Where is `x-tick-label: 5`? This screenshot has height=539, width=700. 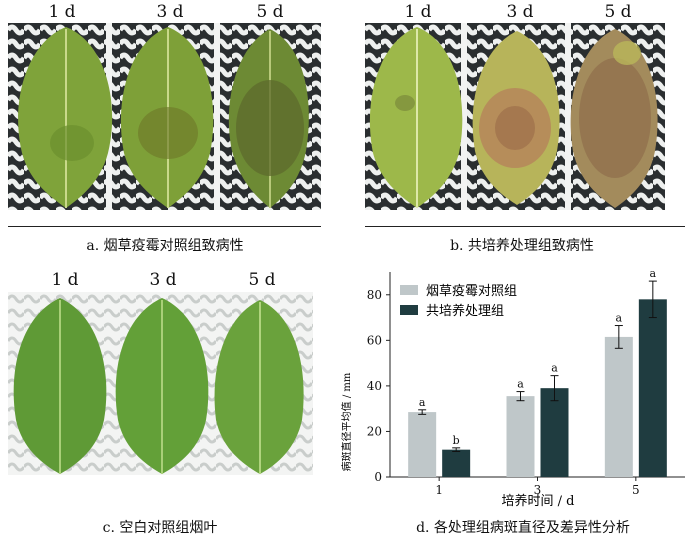
x-tick-label: 5 is located at coordinates (636, 490).